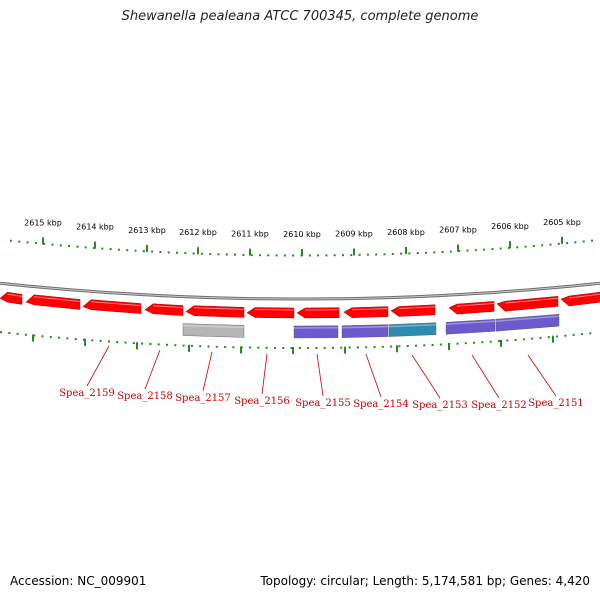 The image size is (600, 600). I want to click on grey-feature, so click(213, 330).